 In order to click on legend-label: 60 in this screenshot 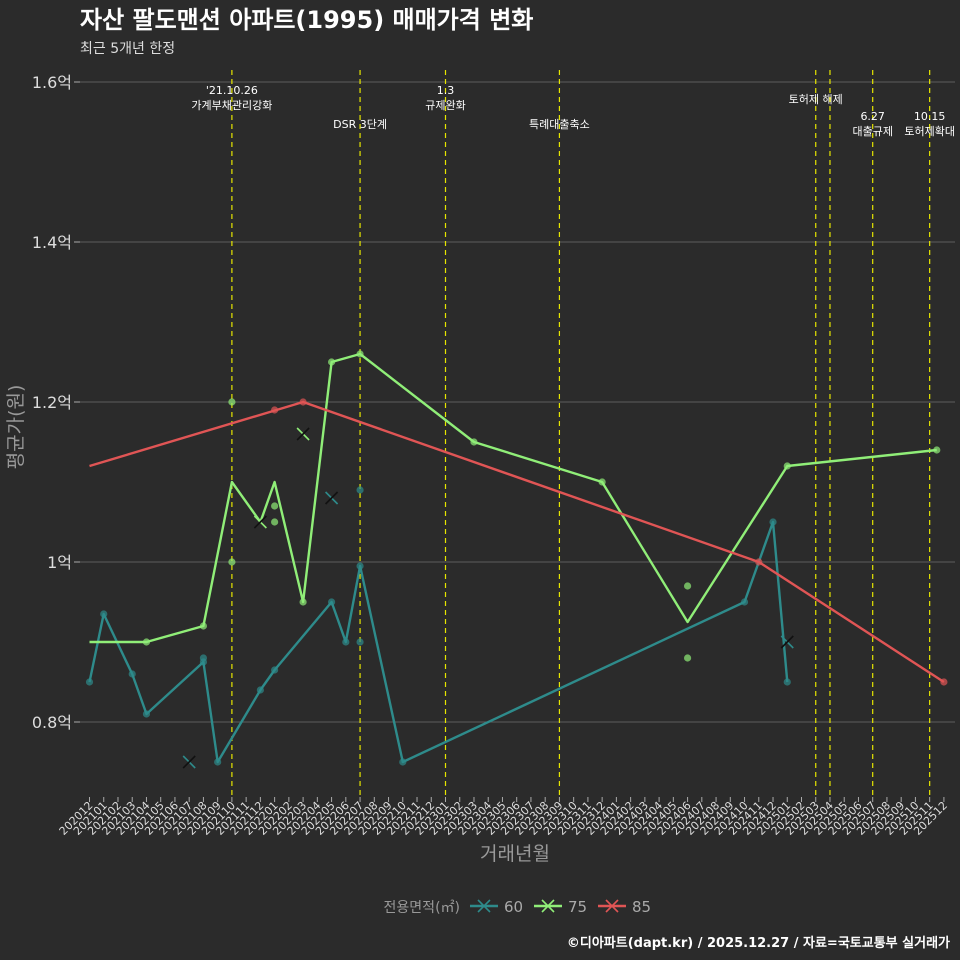, I will do `click(513, 907)`.